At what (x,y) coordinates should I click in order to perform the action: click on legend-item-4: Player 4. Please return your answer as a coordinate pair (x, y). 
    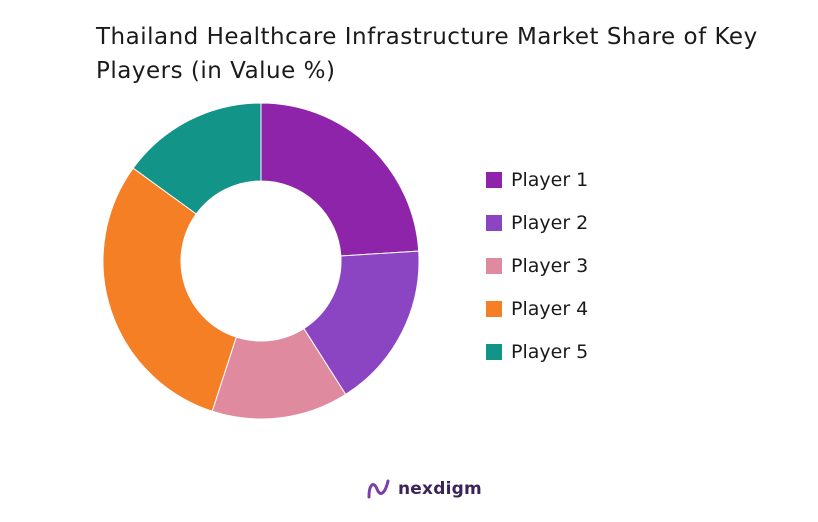
    Looking at the image, I should click on (537, 308).